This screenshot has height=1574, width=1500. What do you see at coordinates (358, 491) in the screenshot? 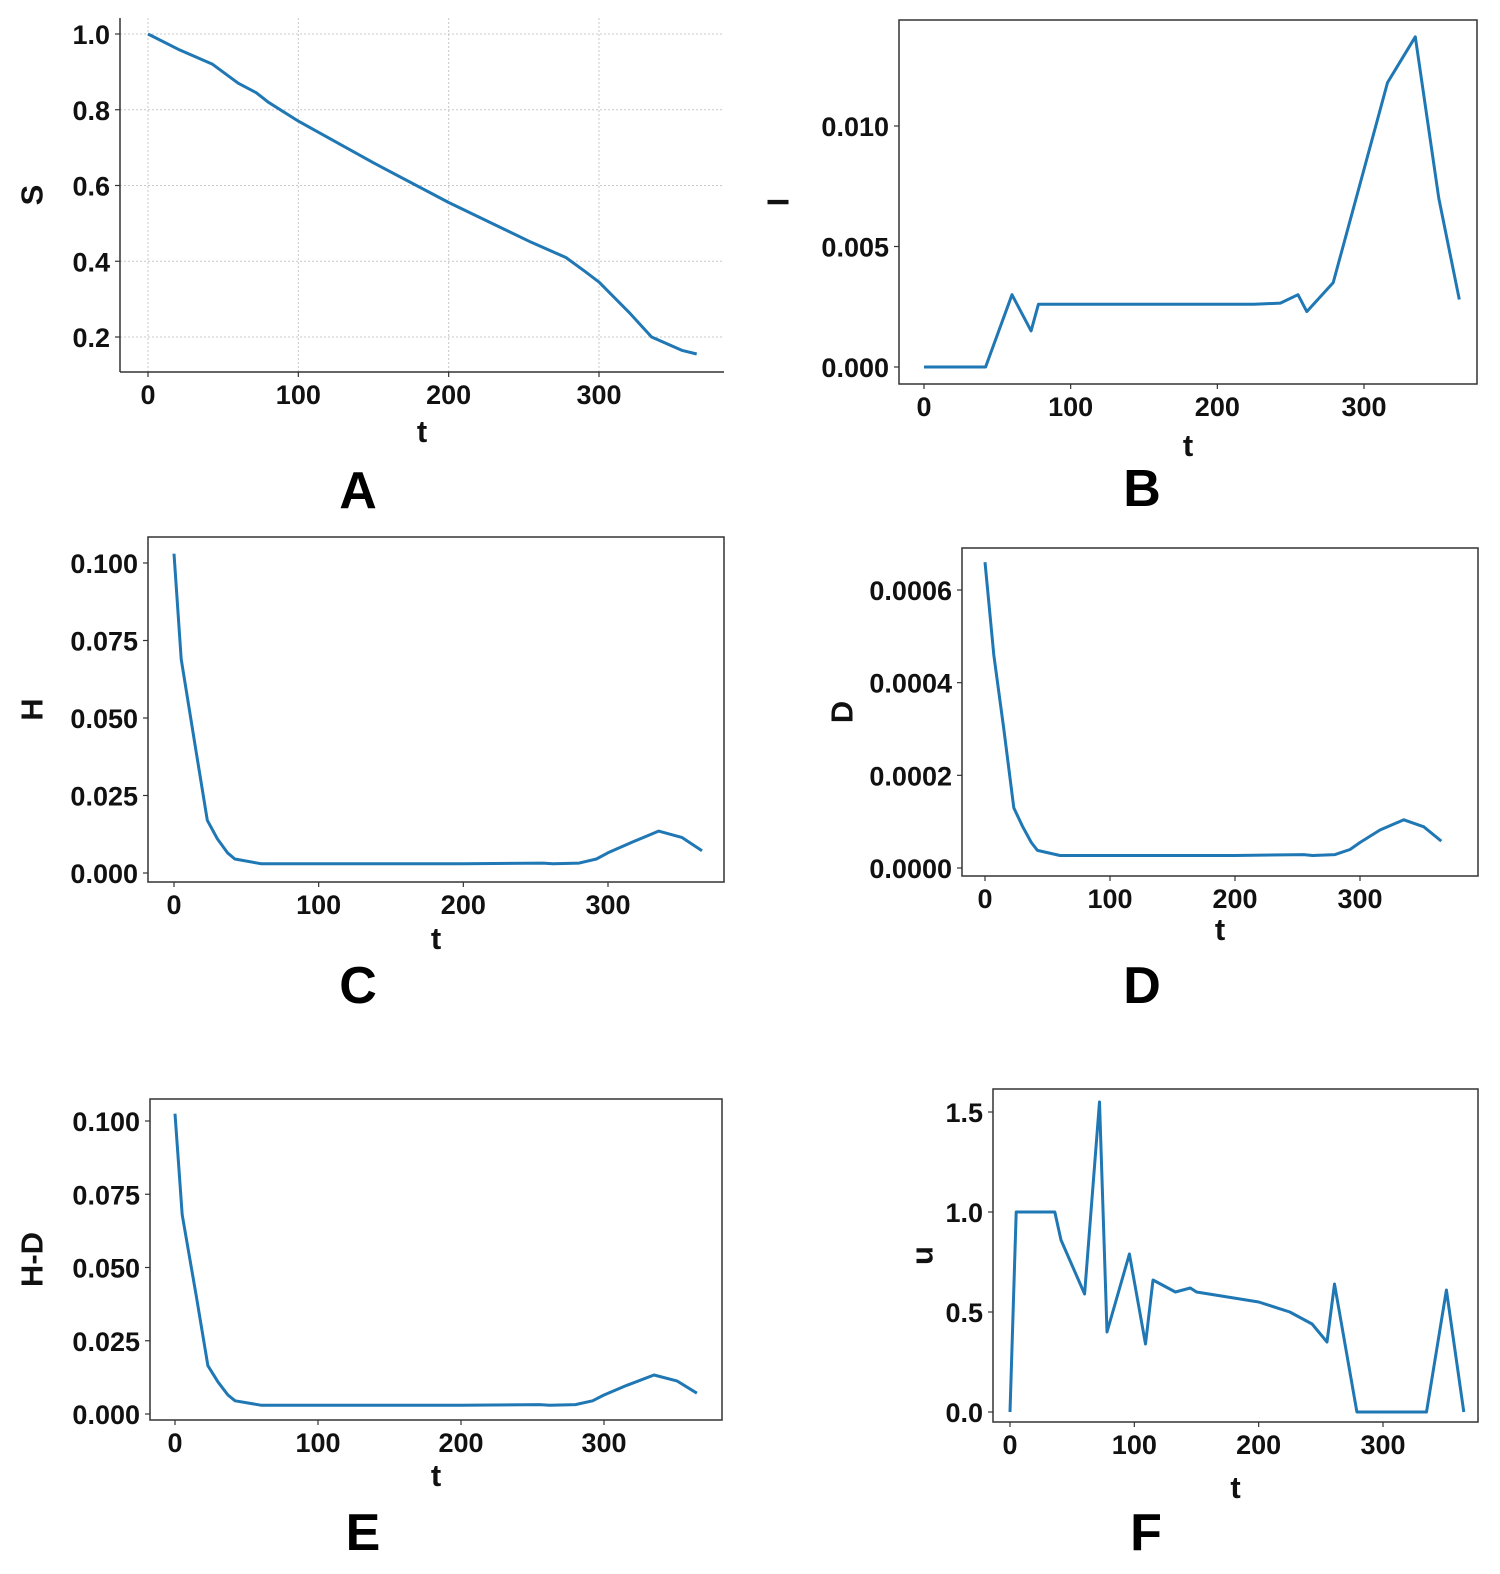
I see `panel-label: A` at bounding box center [358, 491].